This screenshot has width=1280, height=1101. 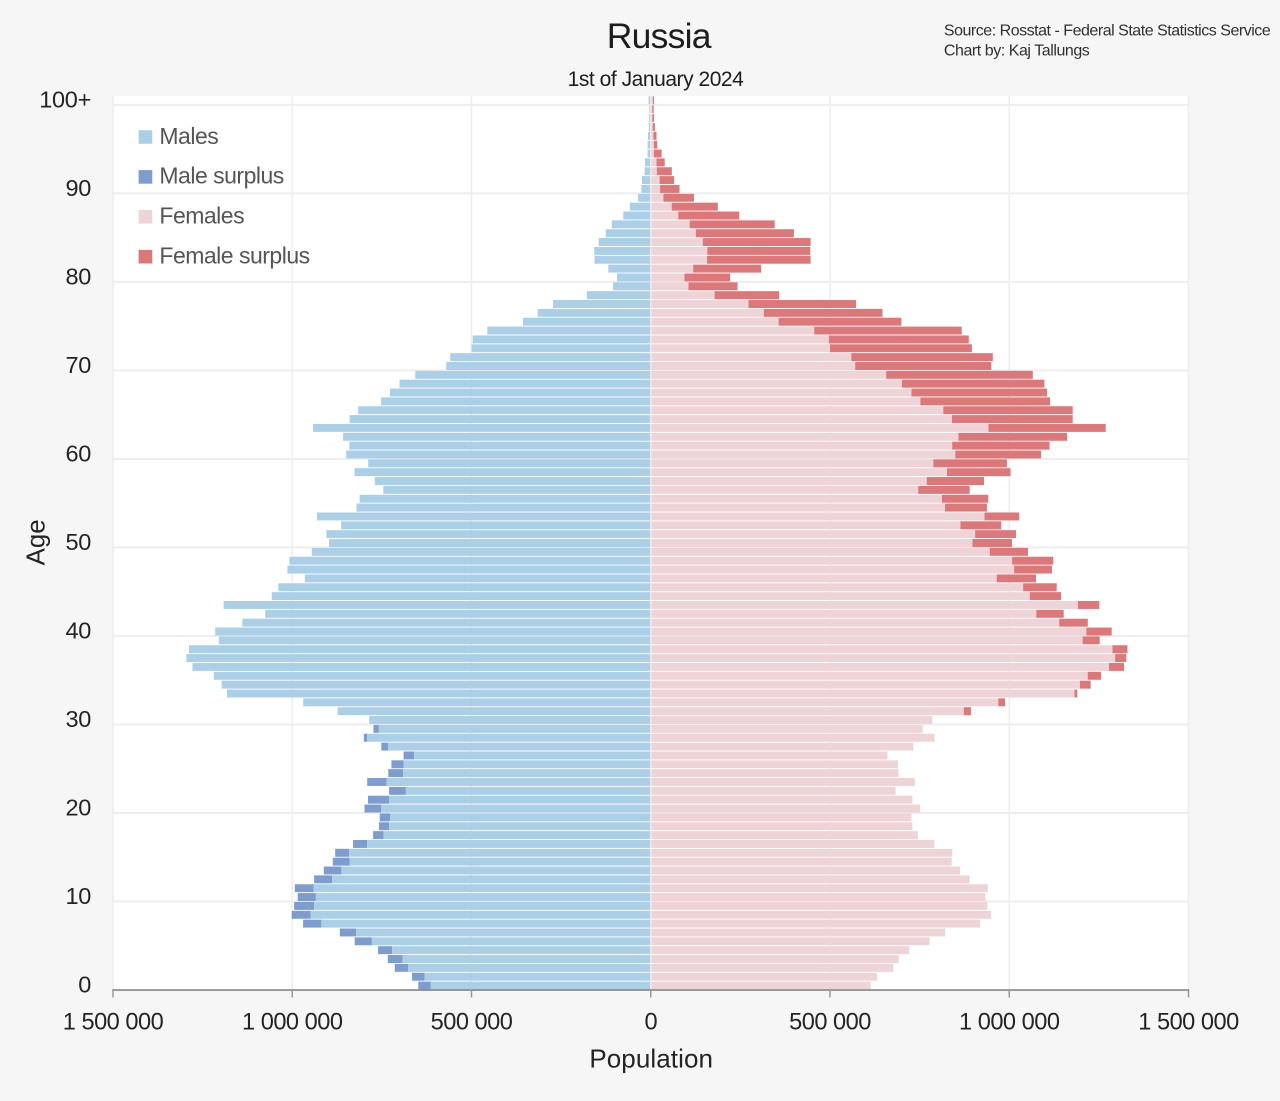 What do you see at coordinates (65, 99) in the screenshot?
I see `svg-text: 100+` at bounding box center [65, 99].